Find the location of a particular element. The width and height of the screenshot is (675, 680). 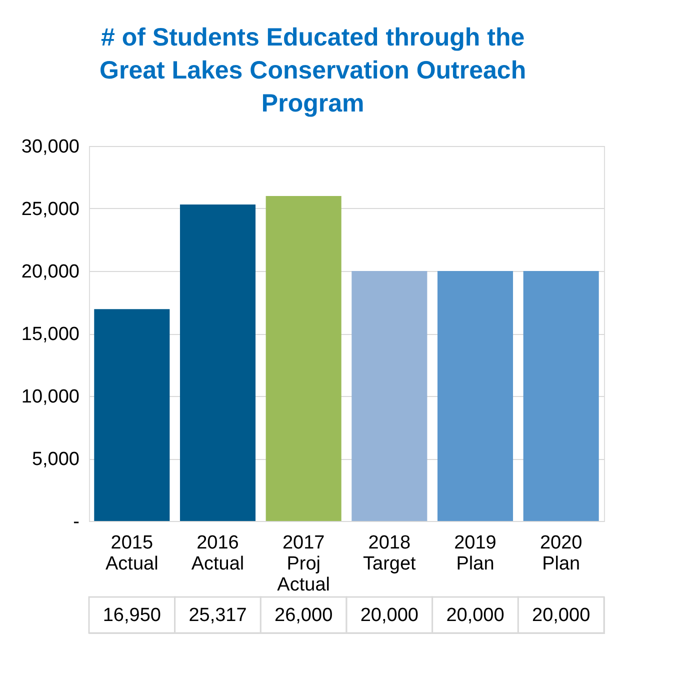

y-tick-label: 25,000 is located at coordinates (50, 209).